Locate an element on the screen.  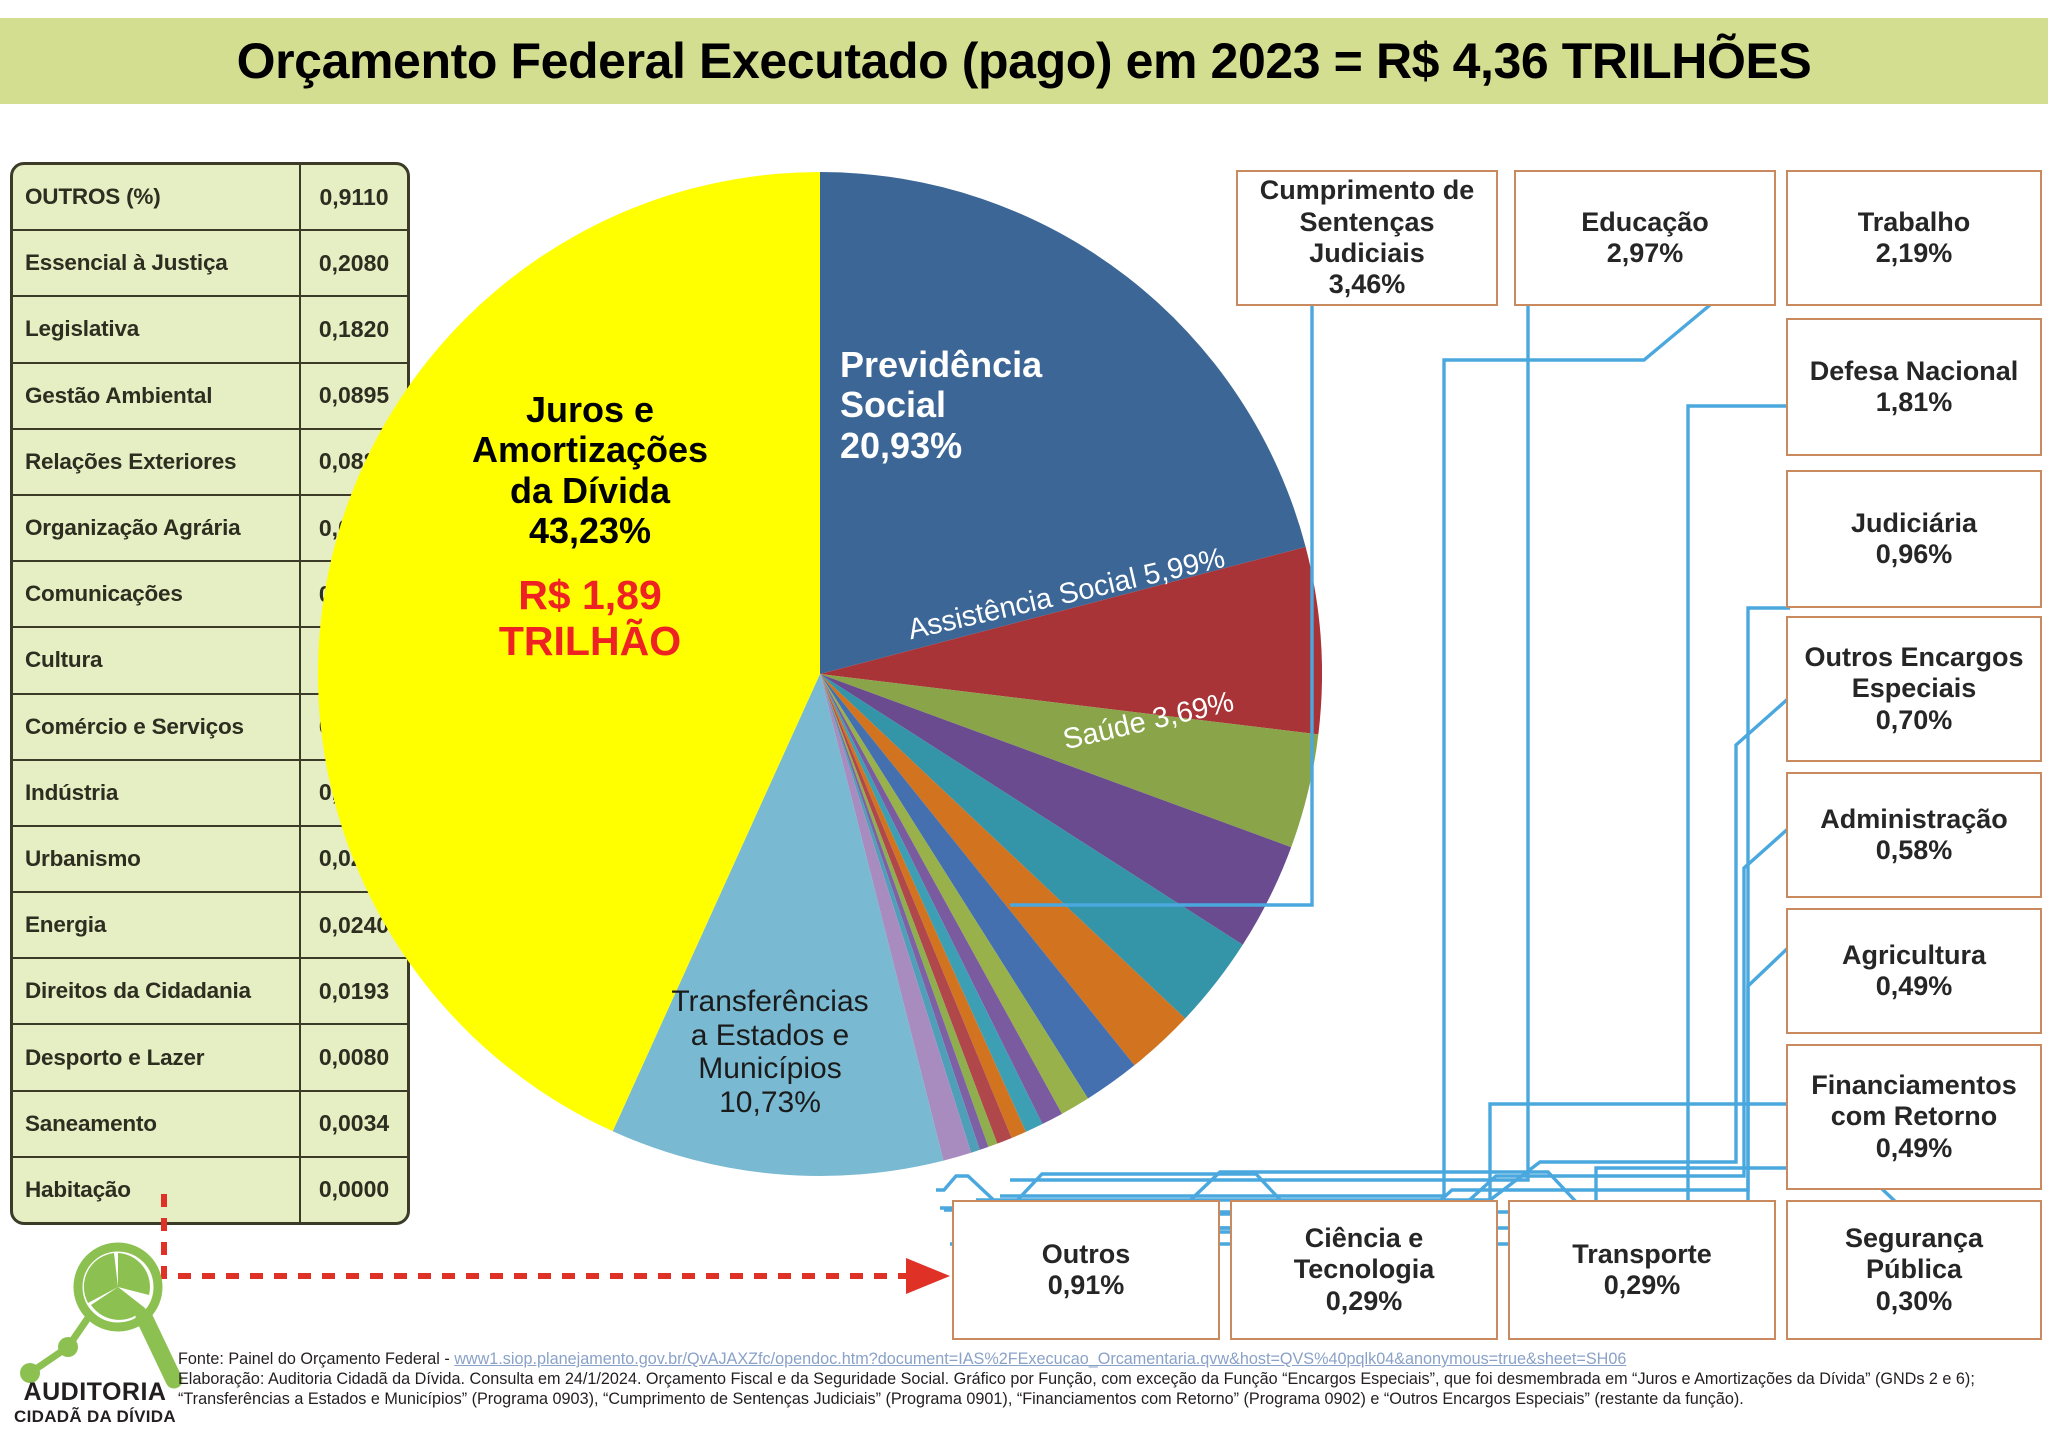
pie-slice-label-saude: Saúde 3,69% is located at coordinates (1148, 721).